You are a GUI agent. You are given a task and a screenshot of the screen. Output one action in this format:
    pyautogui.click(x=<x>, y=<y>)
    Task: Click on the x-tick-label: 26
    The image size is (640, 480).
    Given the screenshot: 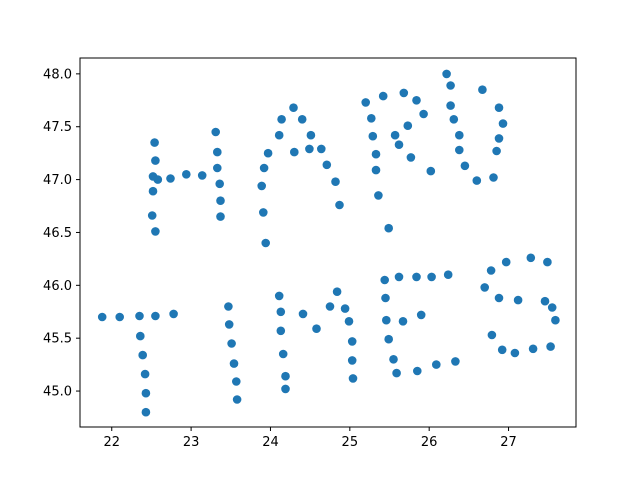 What is the action you would take?
    pyautogui.click(x=429, y=442)
    